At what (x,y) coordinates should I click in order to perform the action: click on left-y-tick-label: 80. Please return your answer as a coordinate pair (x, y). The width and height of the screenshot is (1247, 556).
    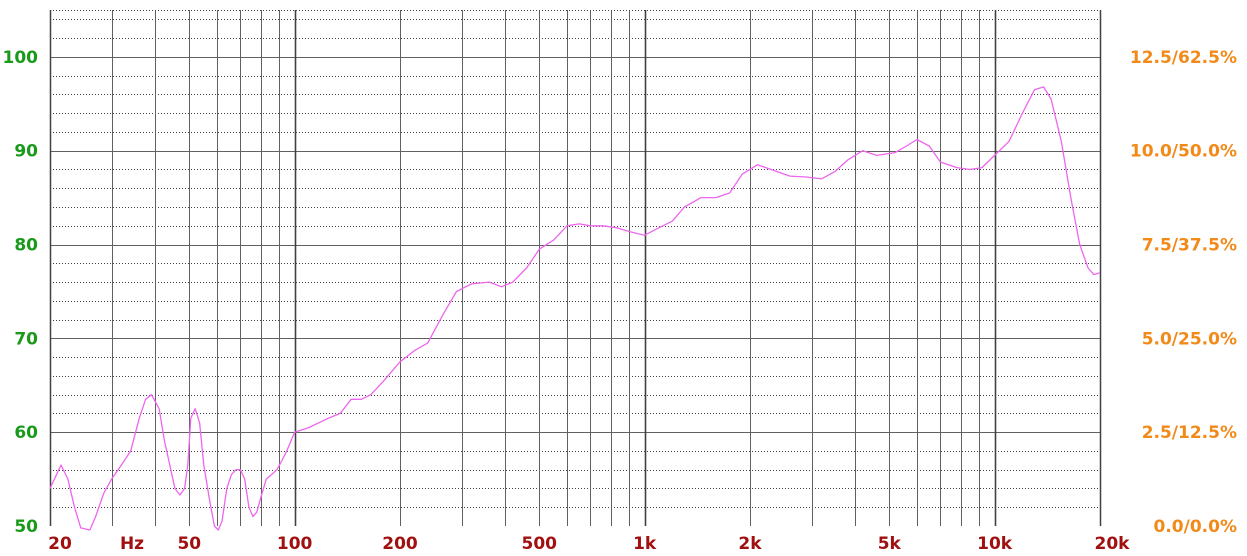
    Looking at the image, I should click on (26, 246).